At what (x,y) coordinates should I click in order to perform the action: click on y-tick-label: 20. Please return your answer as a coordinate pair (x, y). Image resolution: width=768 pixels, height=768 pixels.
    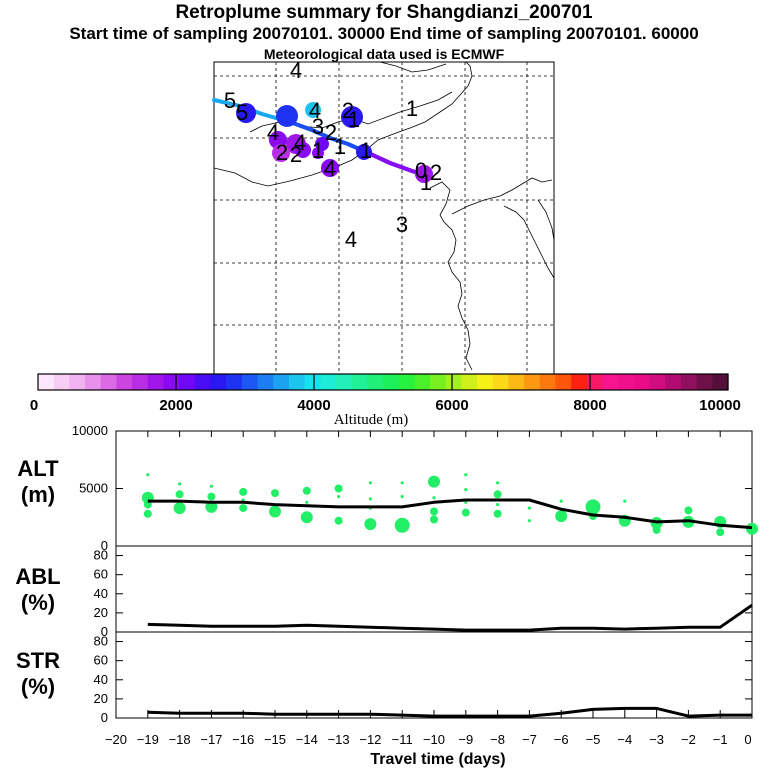
    Looking at the image, I should click on (101, 698).